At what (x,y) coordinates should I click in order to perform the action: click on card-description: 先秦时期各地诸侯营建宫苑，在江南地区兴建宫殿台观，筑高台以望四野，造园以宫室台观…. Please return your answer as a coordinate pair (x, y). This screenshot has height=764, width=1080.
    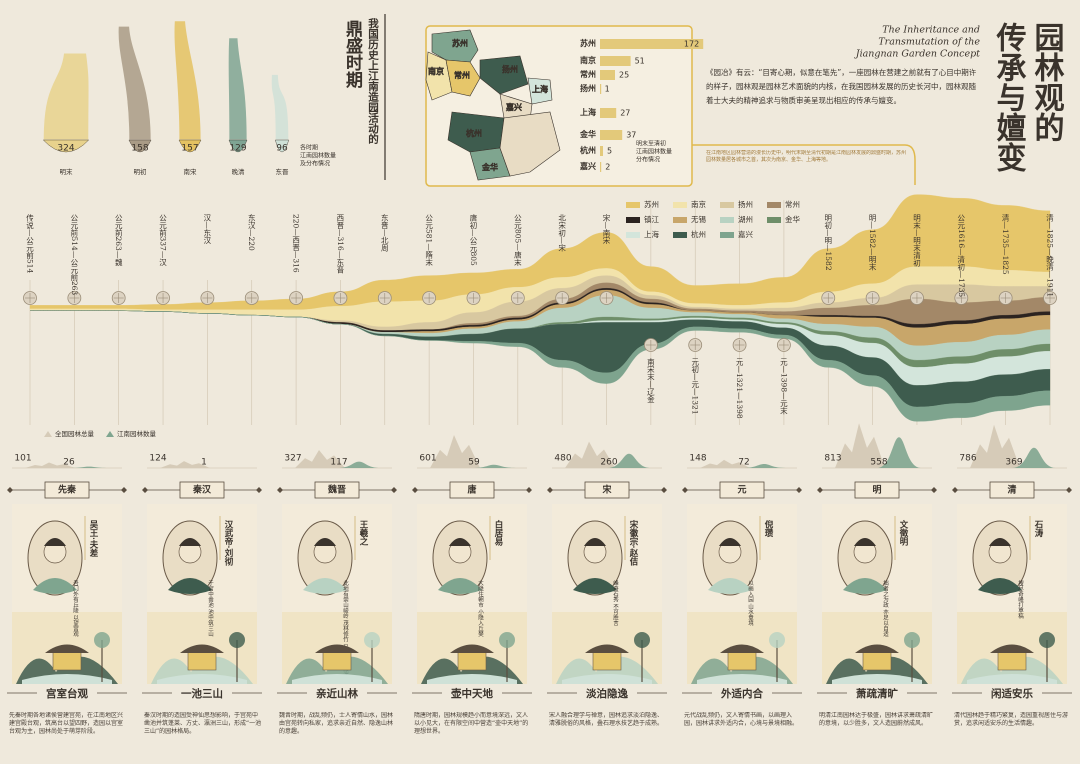
    Looking at the image, I should click on (66, 723).